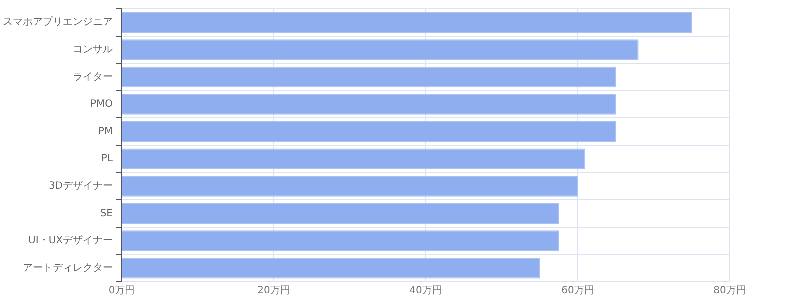  I want to click on x-tick-label: 20万円, so click(274, 291).